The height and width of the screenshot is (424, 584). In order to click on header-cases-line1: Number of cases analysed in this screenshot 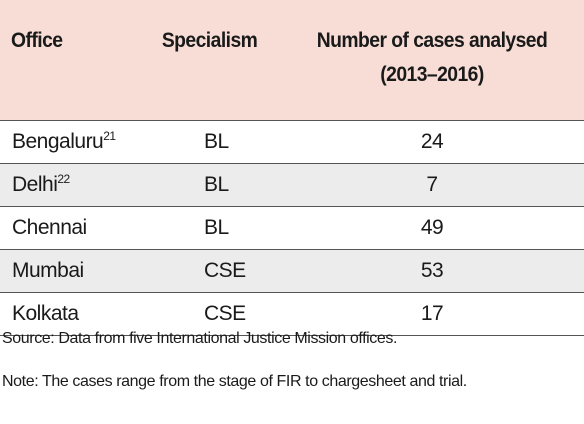, I will do `click(432, 40)`.